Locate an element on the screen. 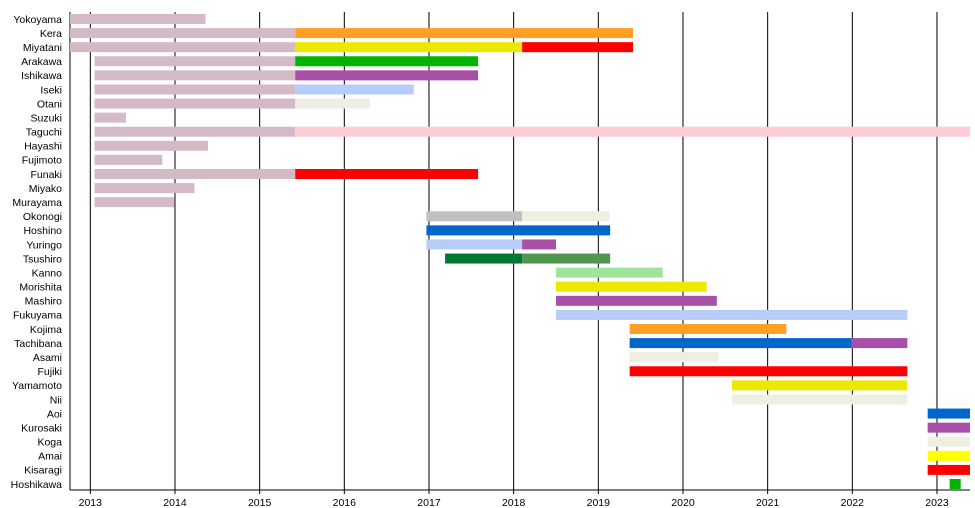  row-label: Fukuyama is located at coordinates (37, 316).